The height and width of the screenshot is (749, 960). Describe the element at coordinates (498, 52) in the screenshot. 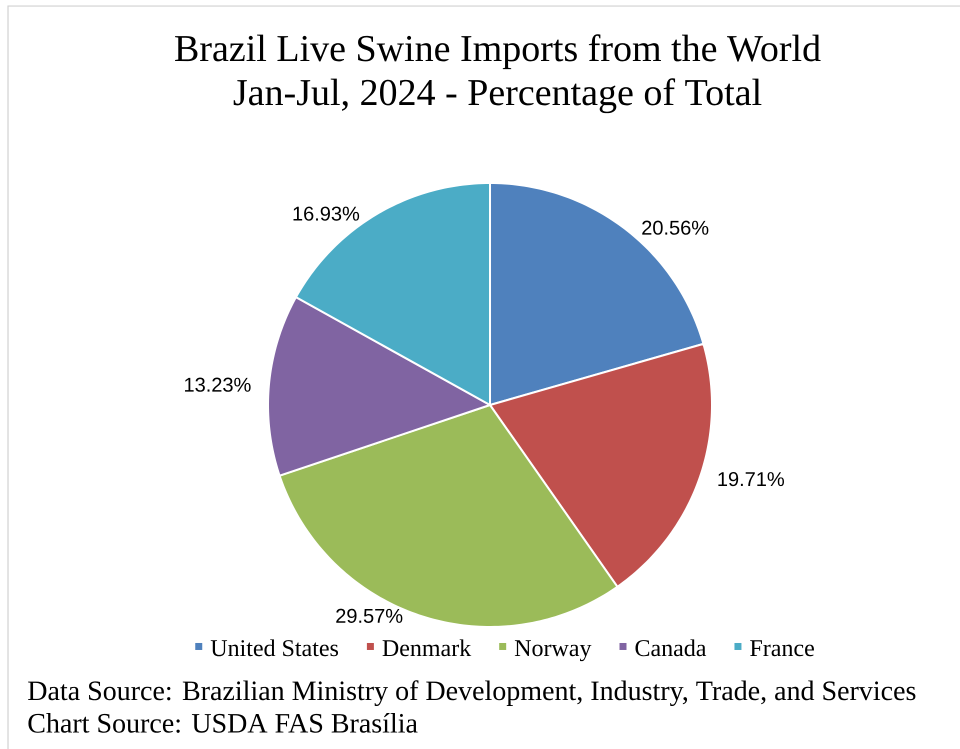

I see `chart-title: Brazil Live Swine Imports from the World` at that location.